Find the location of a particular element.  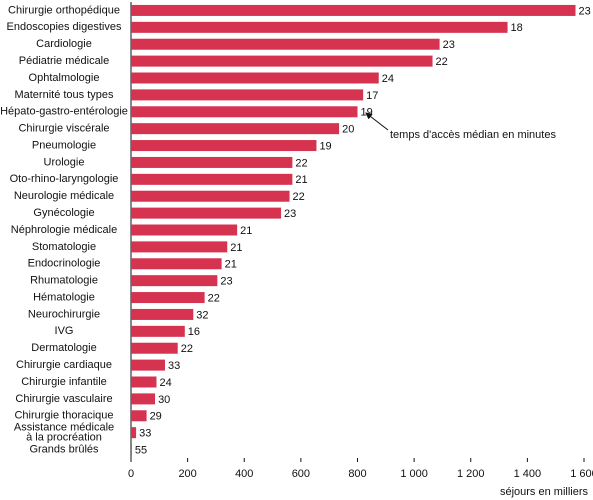

category-label: Neurochirurgie is located at coordinates (64, 314).